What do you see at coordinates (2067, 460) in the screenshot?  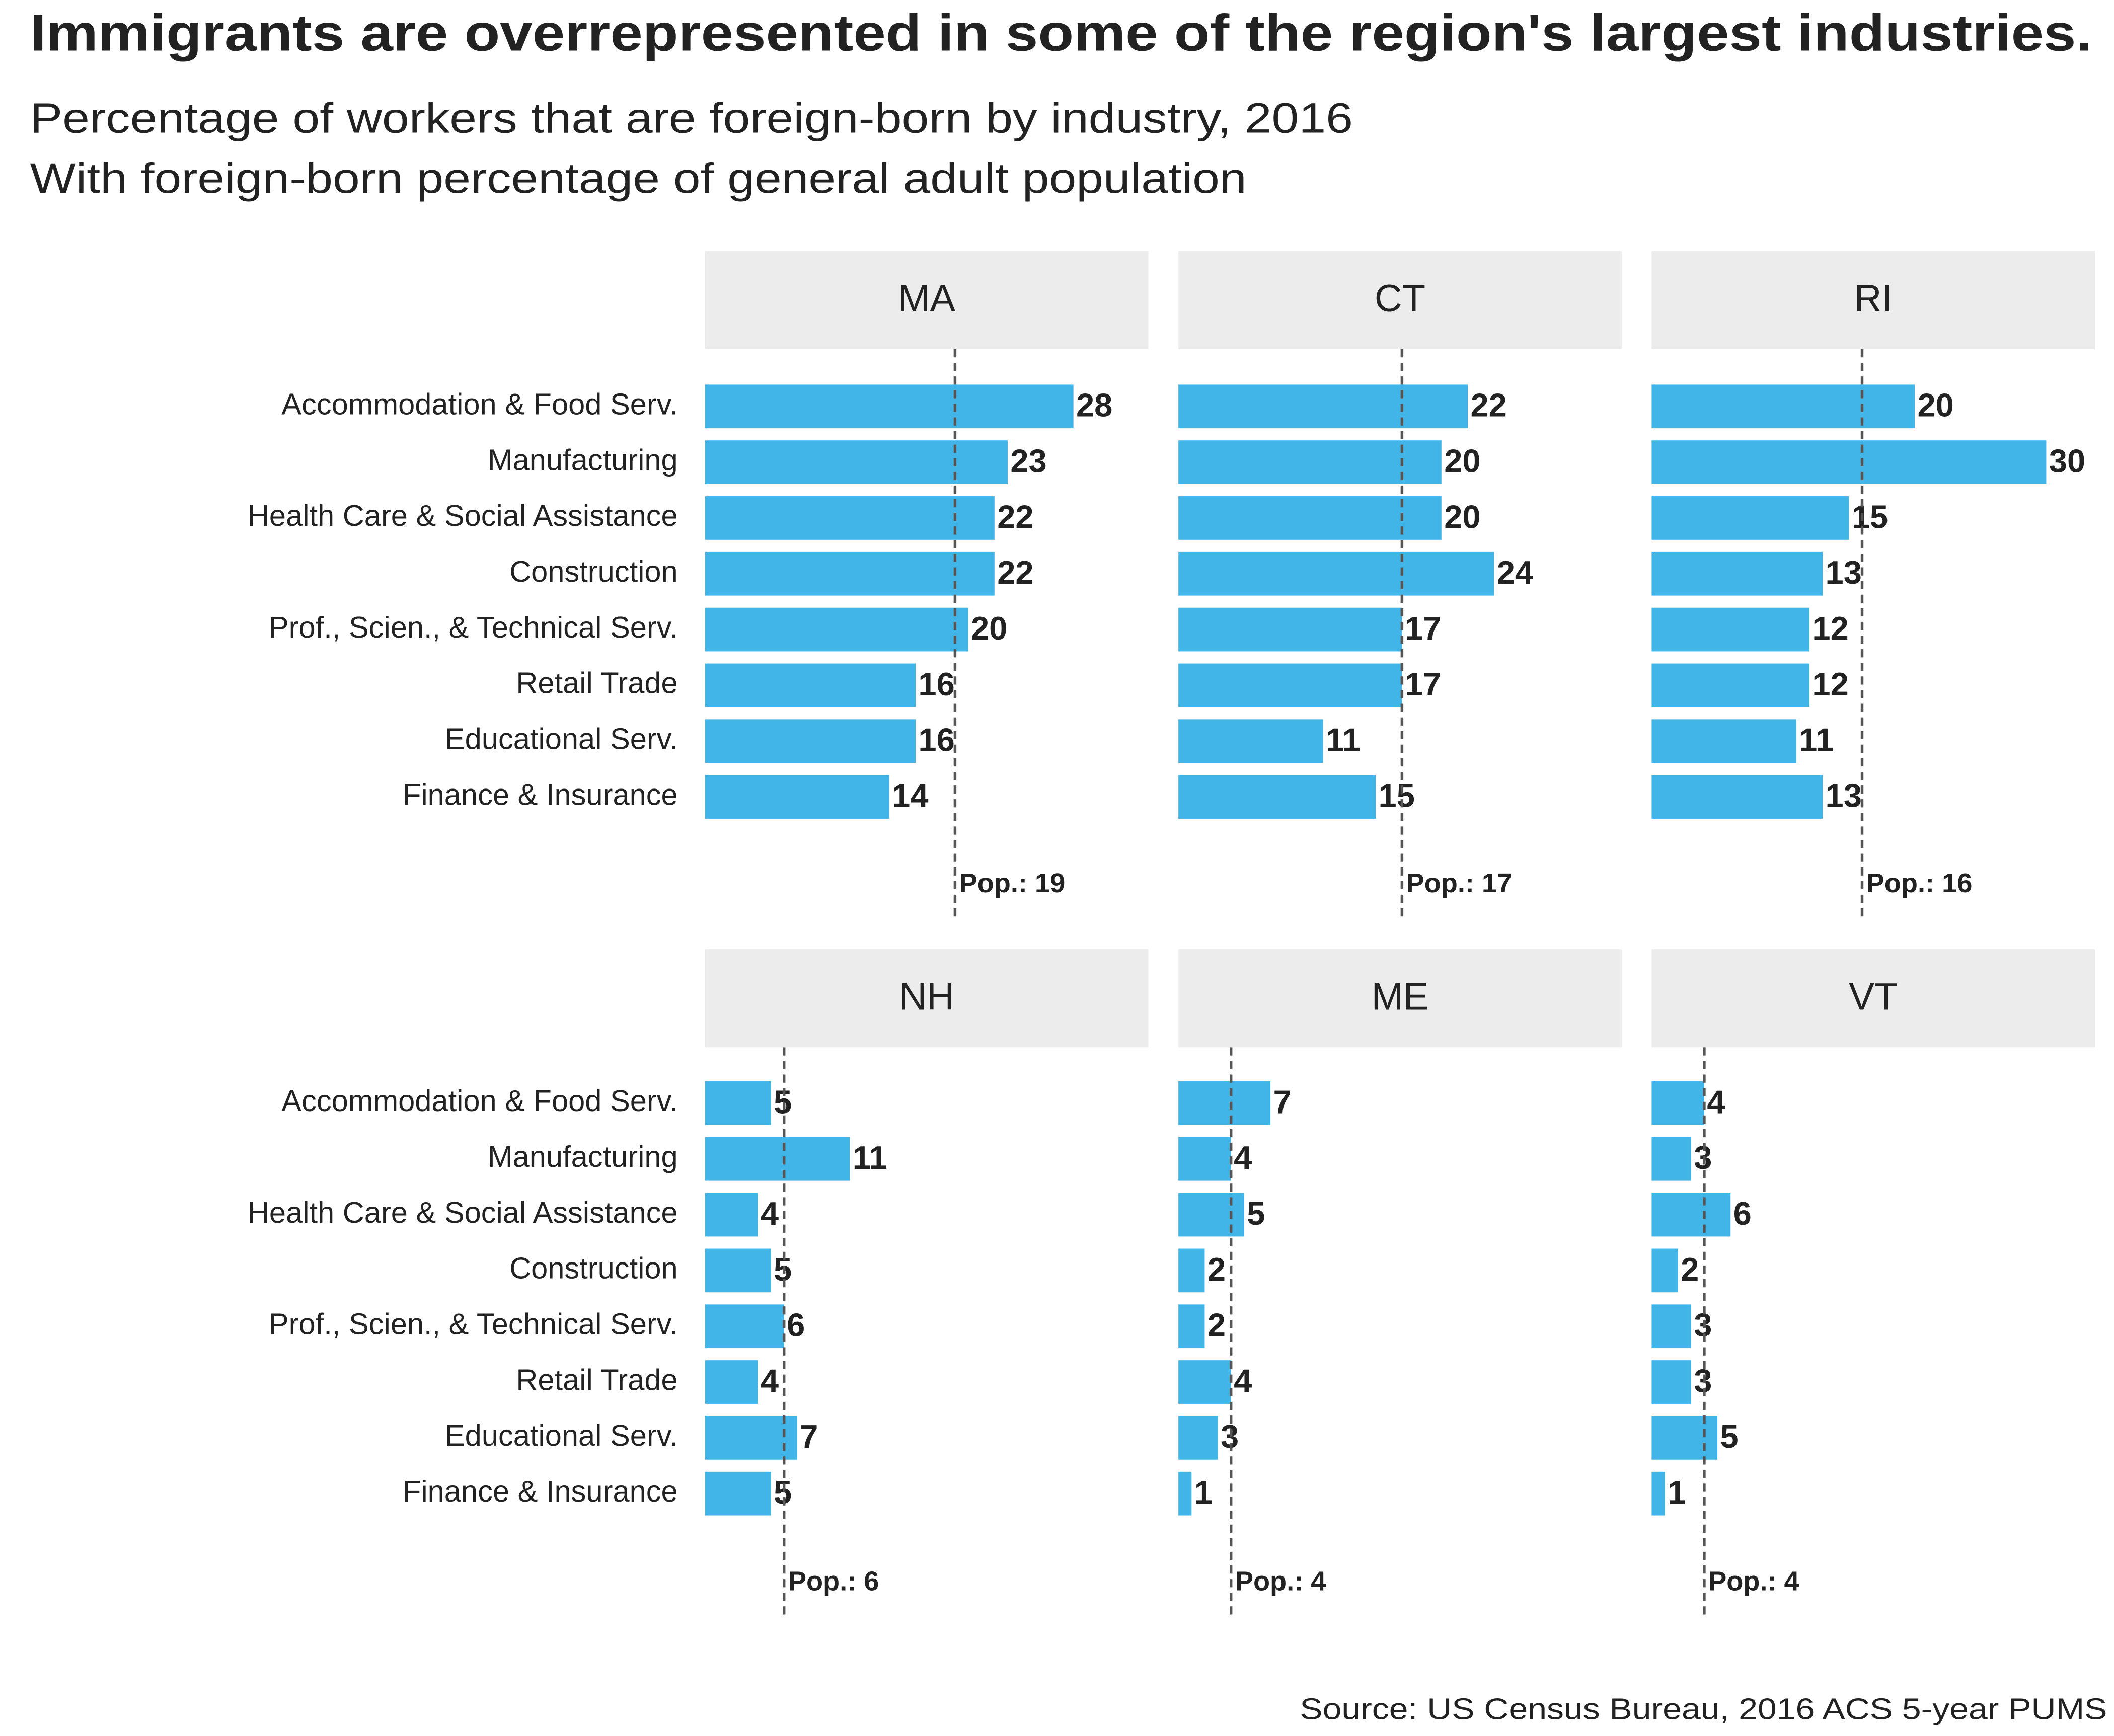 I see `value-label: 30` at bounding box center [2067, 460].